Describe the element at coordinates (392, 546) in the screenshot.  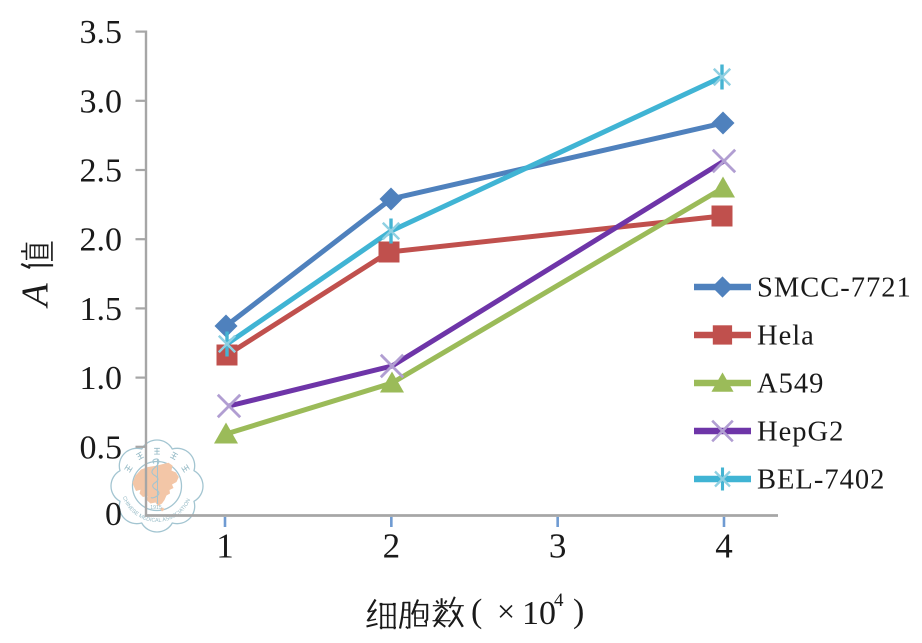
I see `svg-text: 2` at that location.